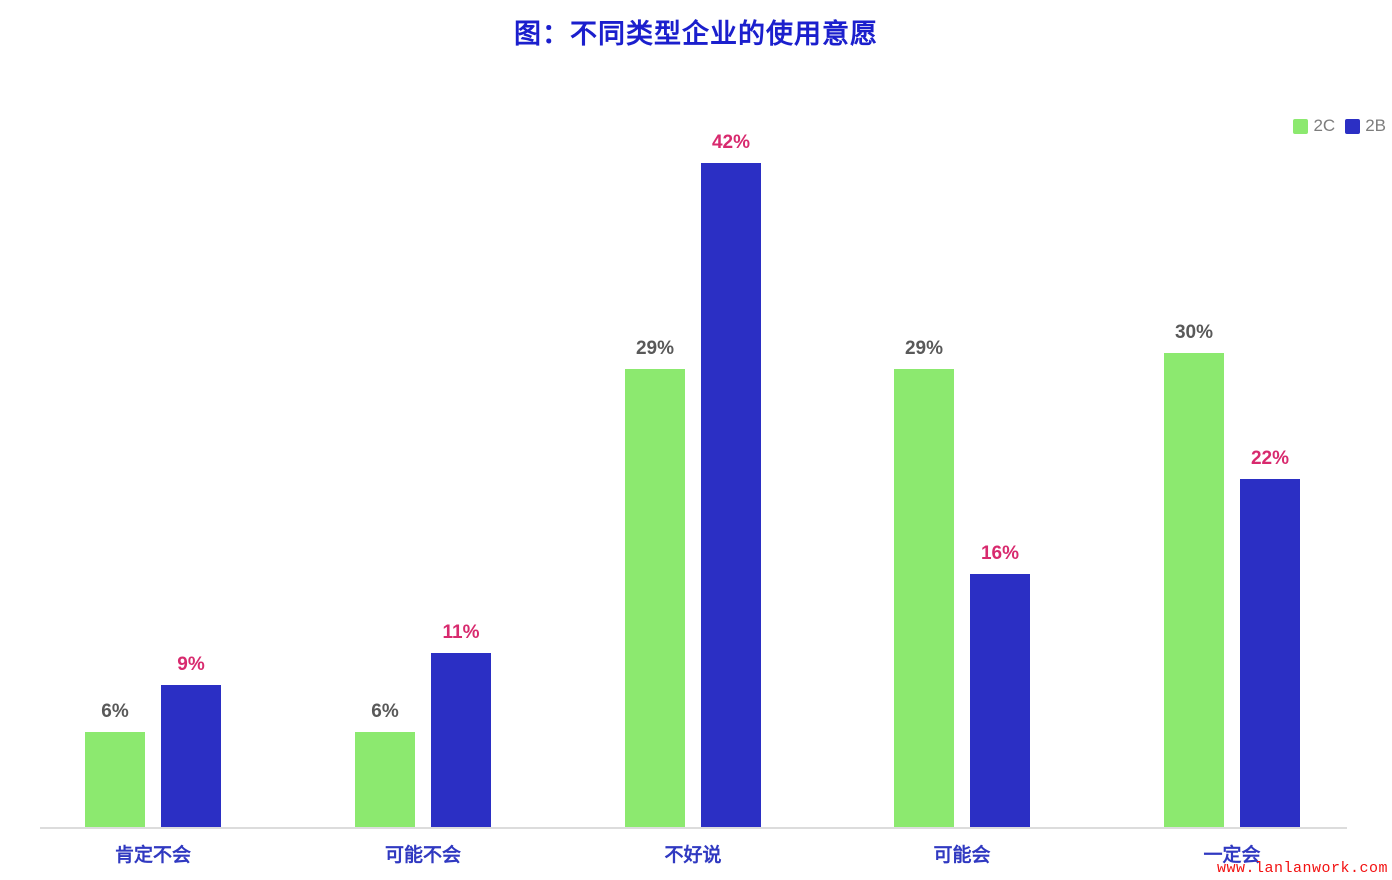  I want to click on bar-group: 6% 9% 肯定不会, so click(153, 760).